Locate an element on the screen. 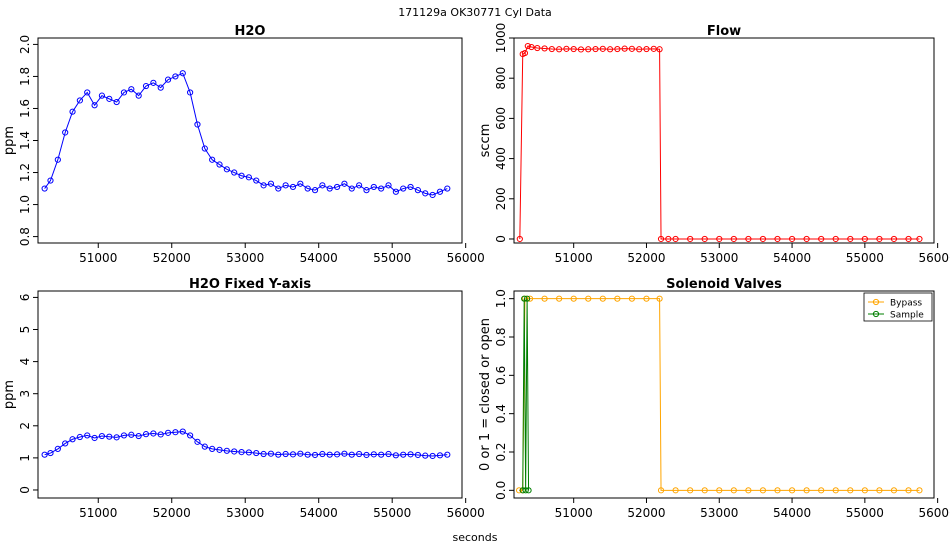 This screenshot has height=550, width=950. figure-header: 171129a OK30771 Cyl Data is located at coordinates (475, 12).